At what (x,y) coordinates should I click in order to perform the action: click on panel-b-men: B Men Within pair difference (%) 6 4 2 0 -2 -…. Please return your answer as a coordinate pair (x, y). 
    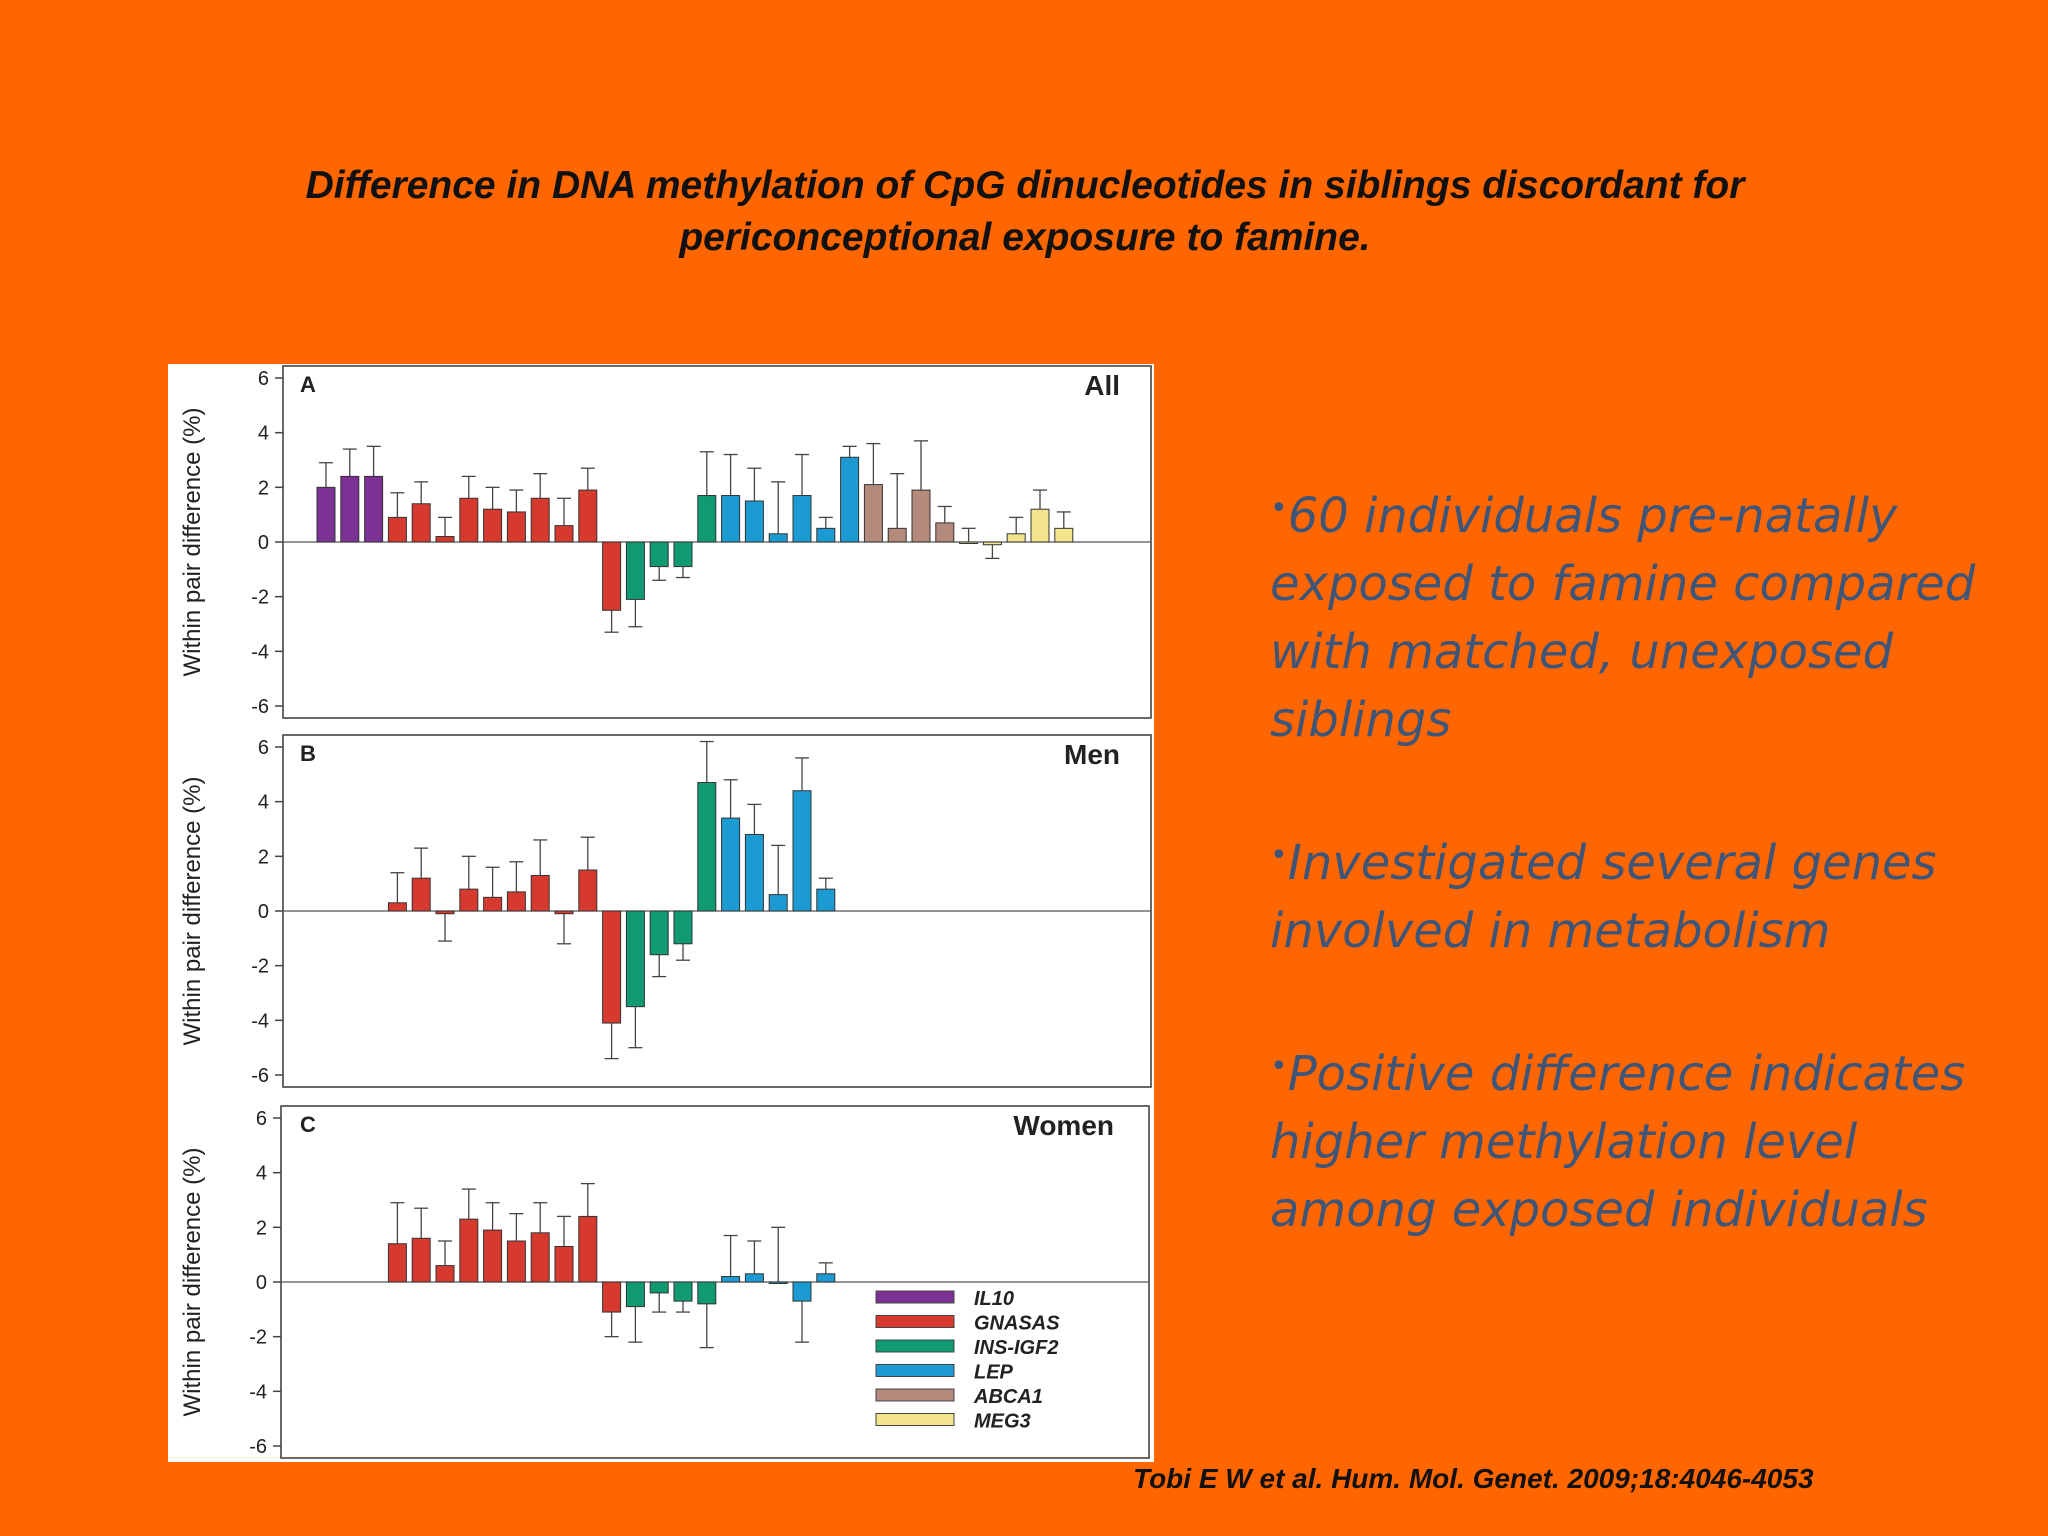
    Looking at the image, I should click on (665, 911).